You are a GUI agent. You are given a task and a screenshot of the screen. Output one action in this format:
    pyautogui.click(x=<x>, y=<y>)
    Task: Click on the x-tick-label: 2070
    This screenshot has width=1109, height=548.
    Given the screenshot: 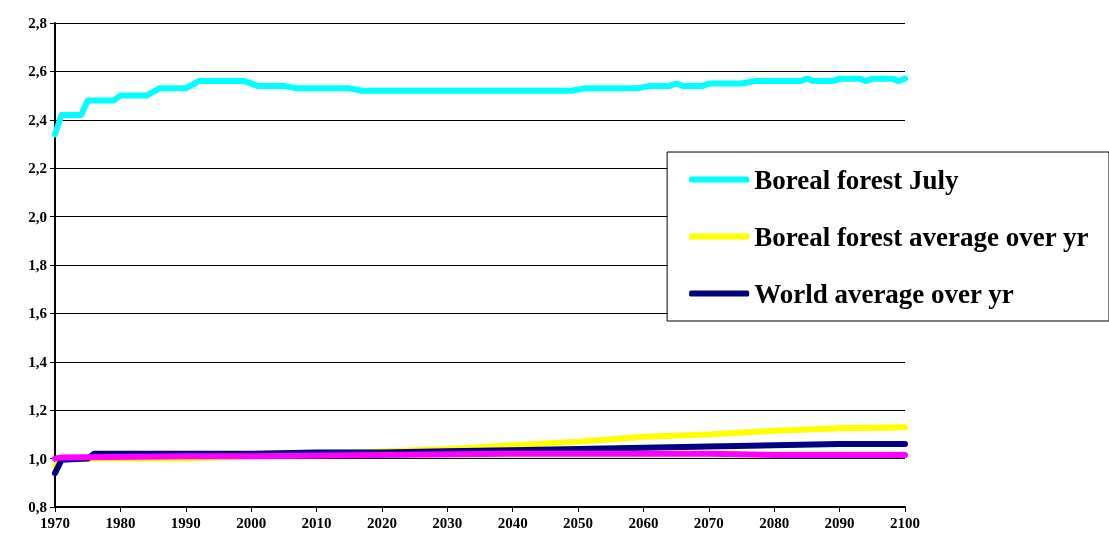 What is the action you would take?
    pyautogui.click(x=708, y=522)
    